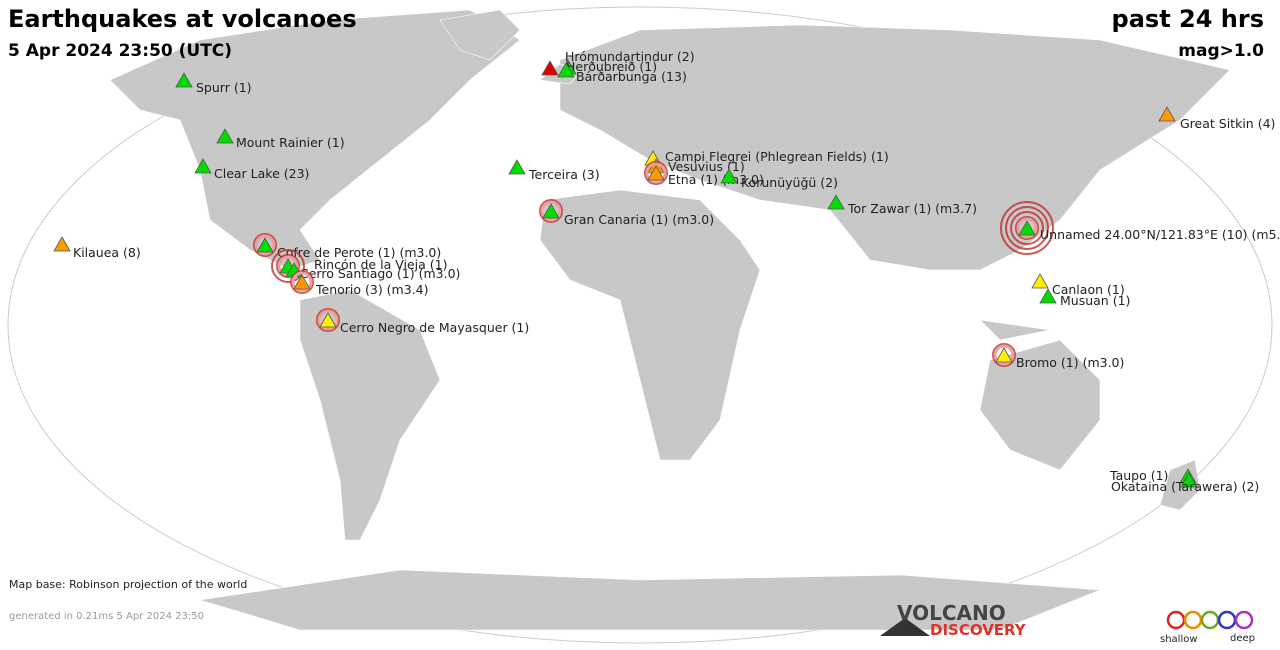  I want to click on legend-shallow: shallow, so click(1179, 639).